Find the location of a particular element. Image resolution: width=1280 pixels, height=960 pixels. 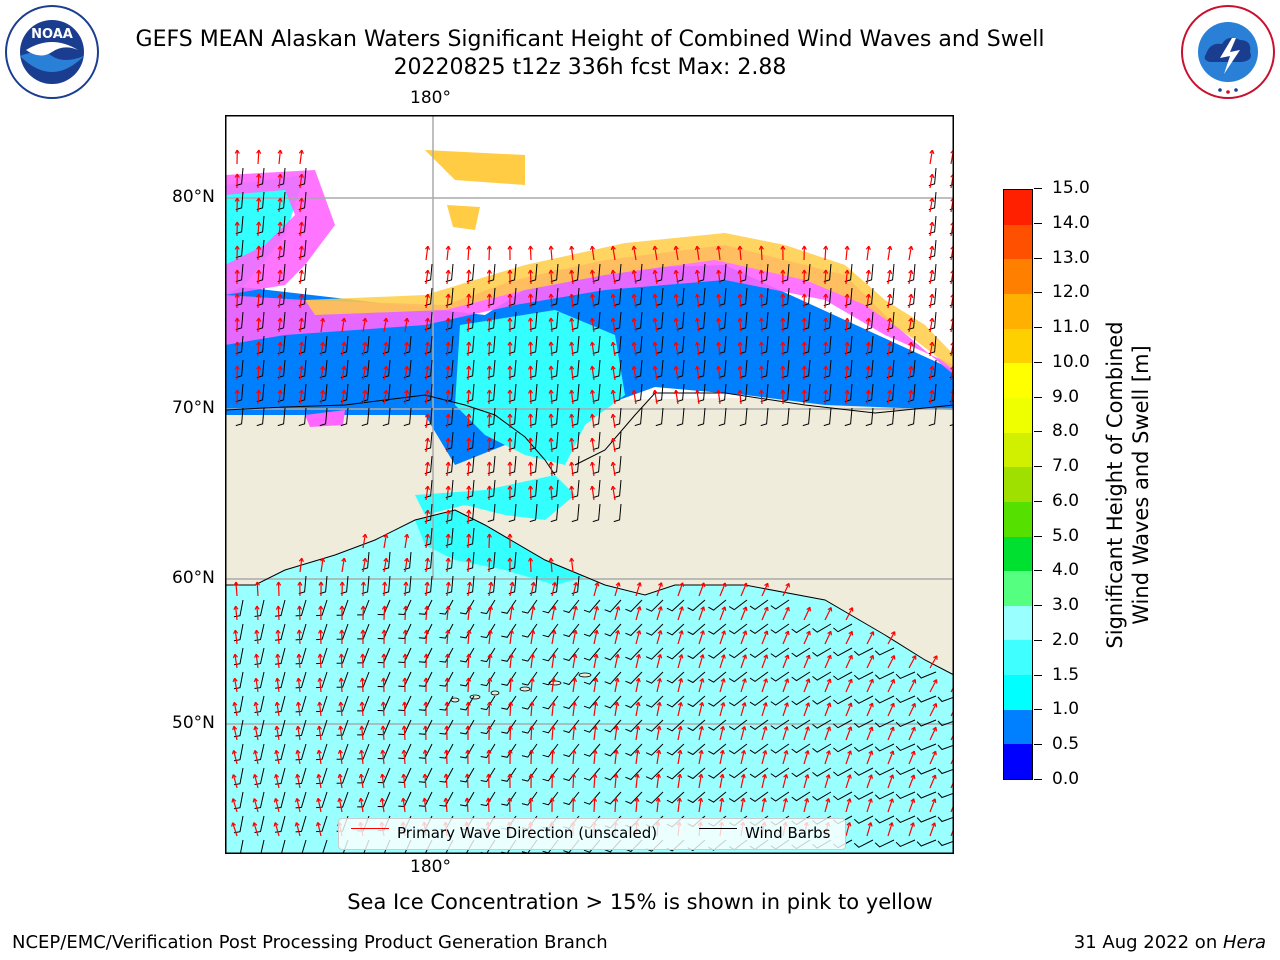

colorbar-segment is located at coordinates (1018, 623).